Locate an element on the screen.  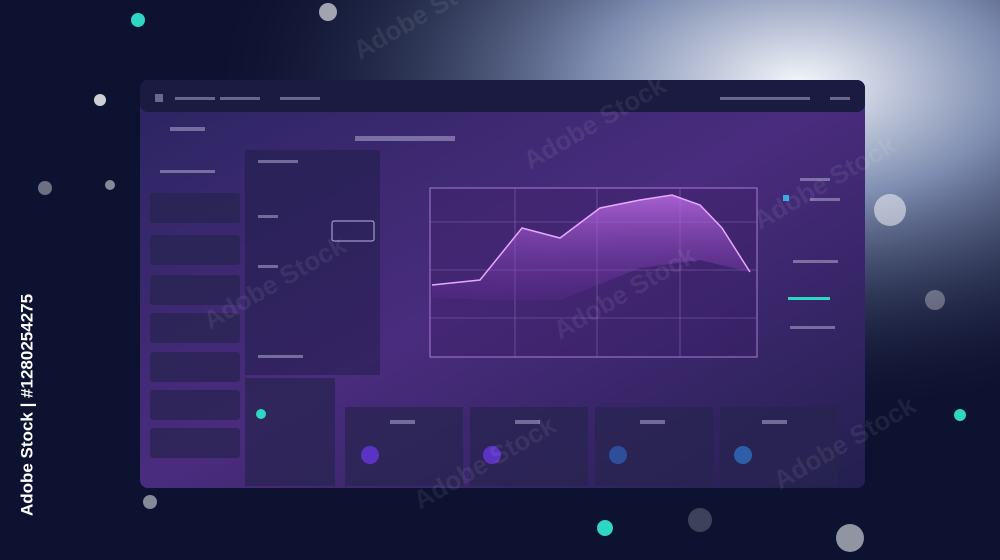
graph-area is located at coordinates (591, 247).